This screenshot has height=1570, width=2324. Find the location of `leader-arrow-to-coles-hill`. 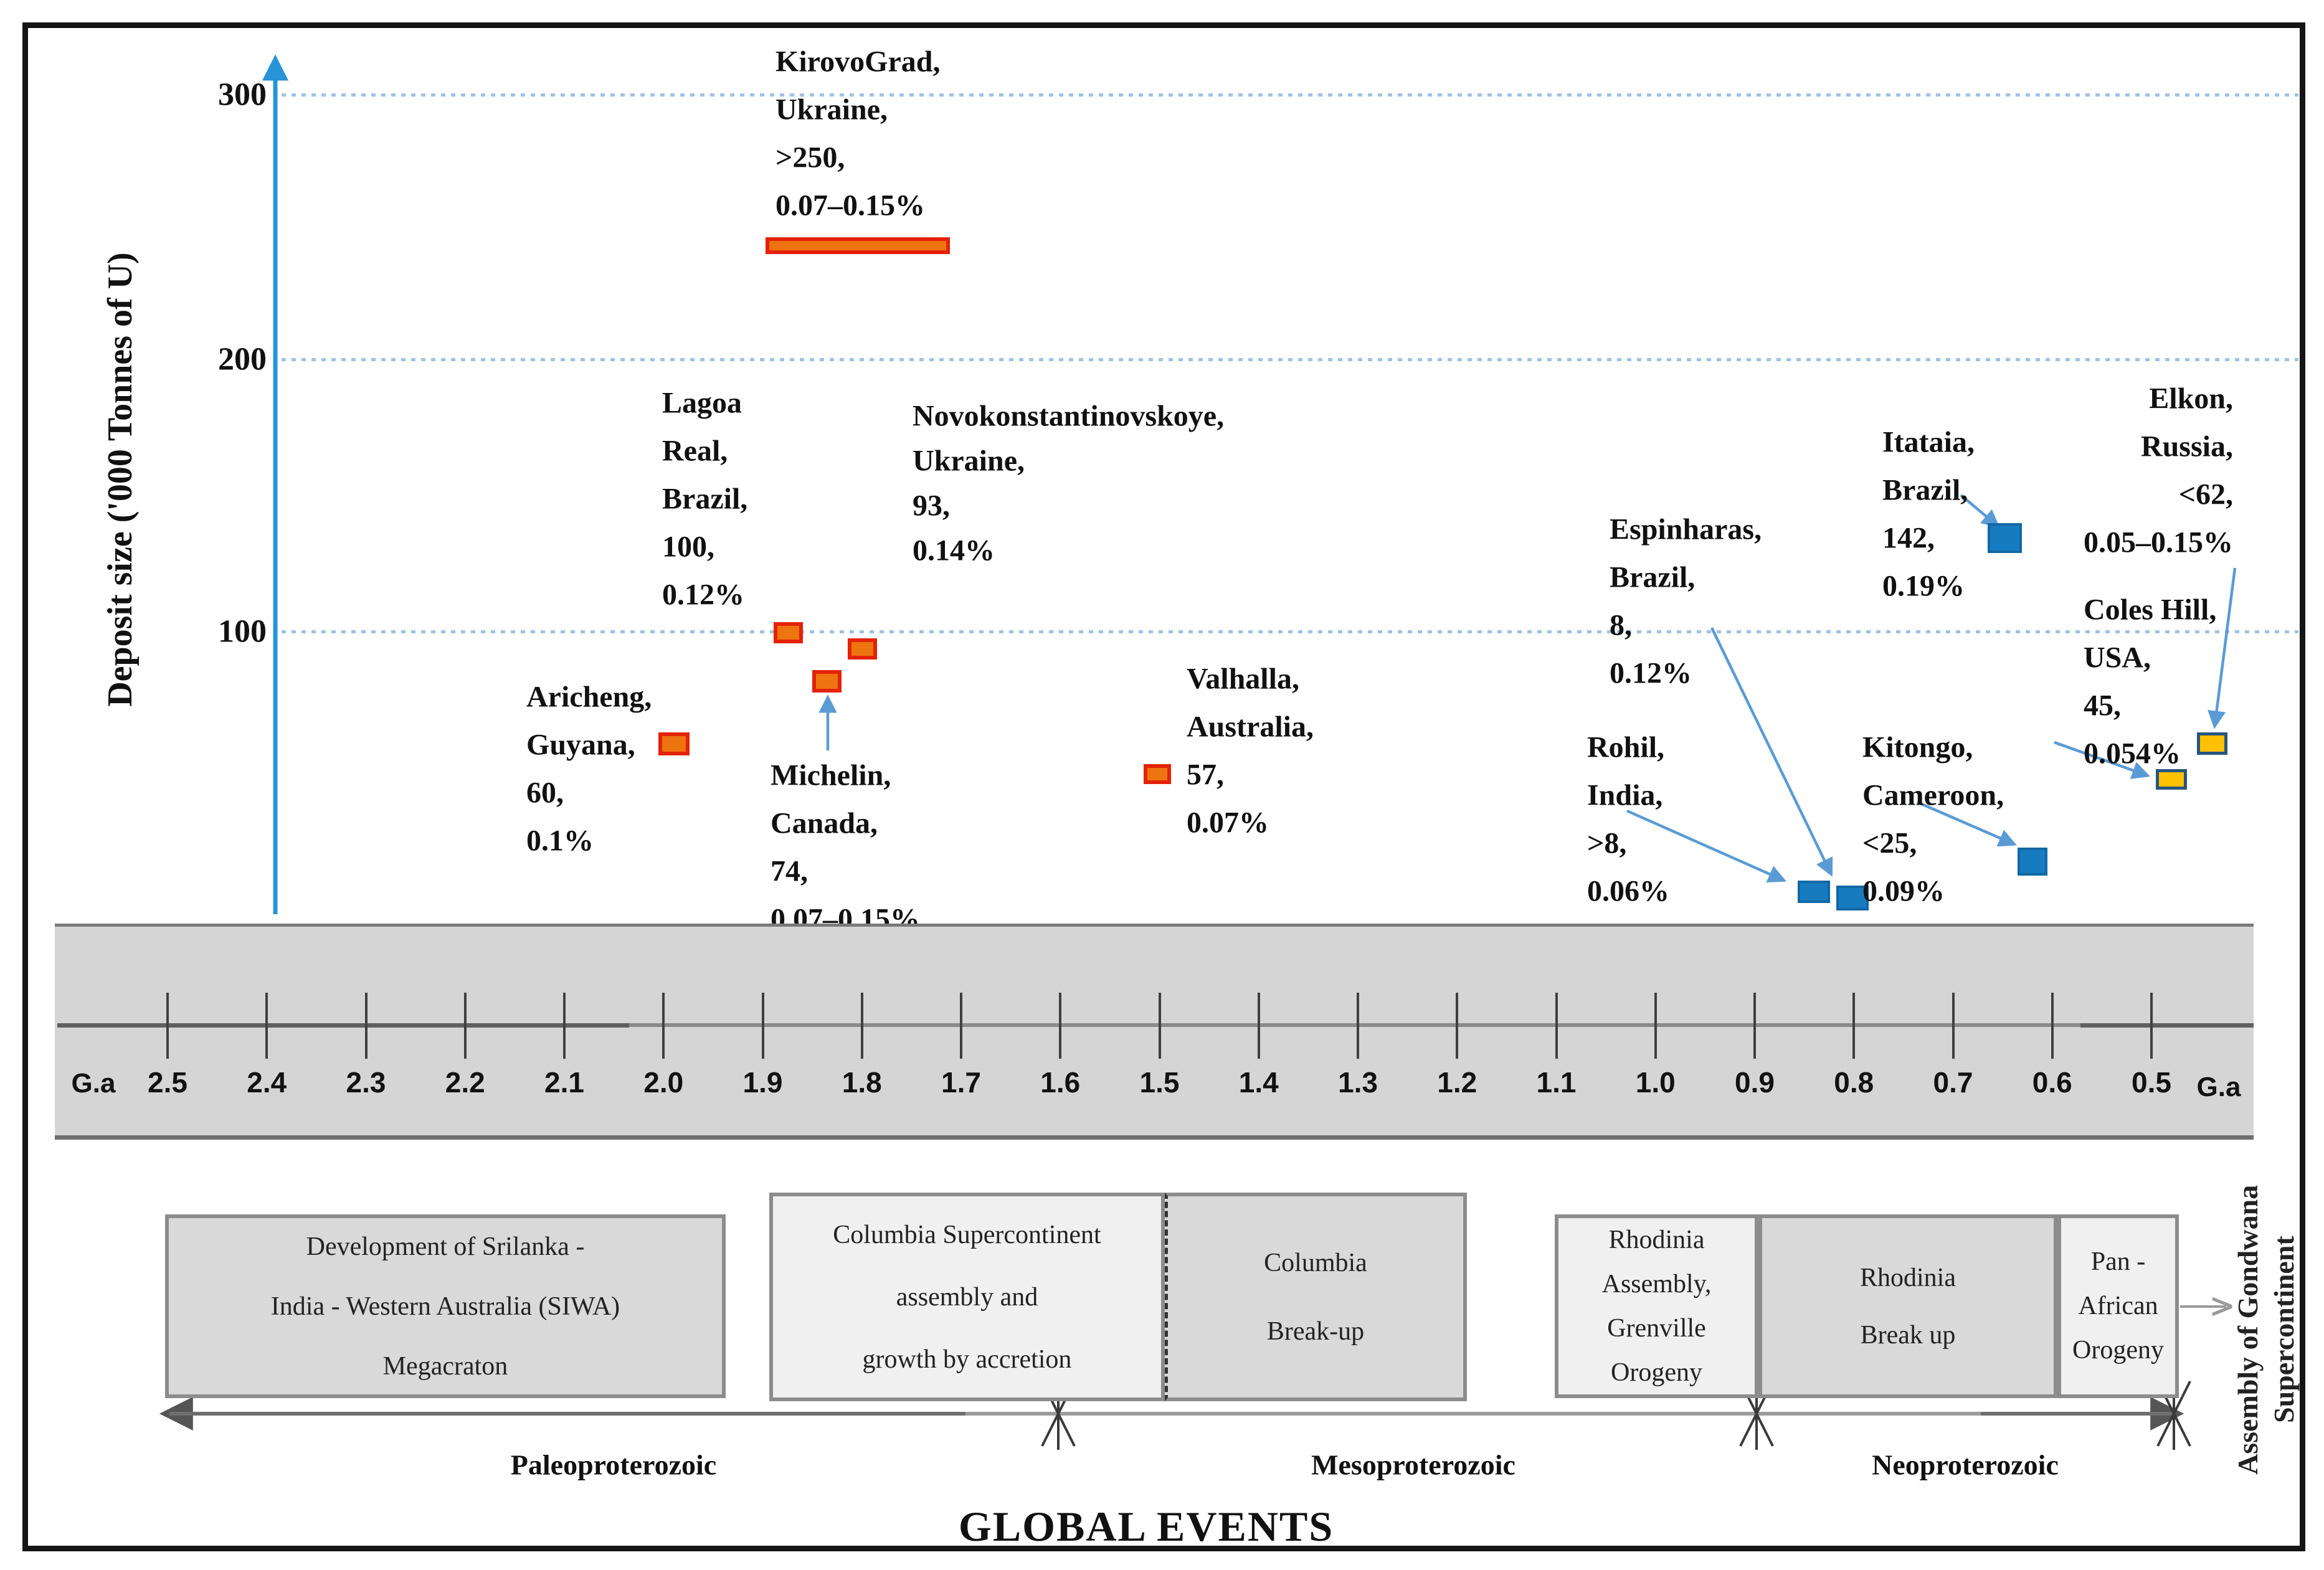

leader-arrow-to-coles-hill is located at coordinates (2102, 759).